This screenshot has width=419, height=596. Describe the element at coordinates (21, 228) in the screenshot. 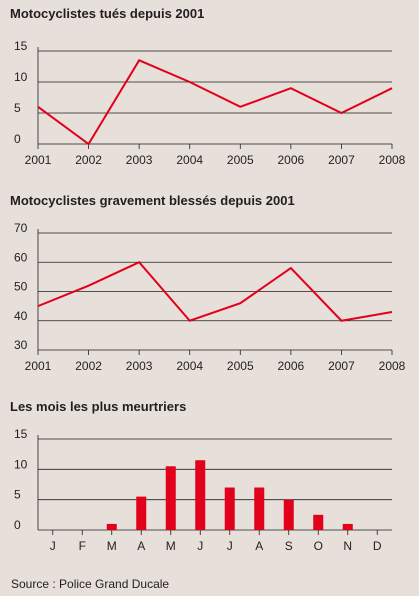

I see `y-tick-label: 70` at that location.